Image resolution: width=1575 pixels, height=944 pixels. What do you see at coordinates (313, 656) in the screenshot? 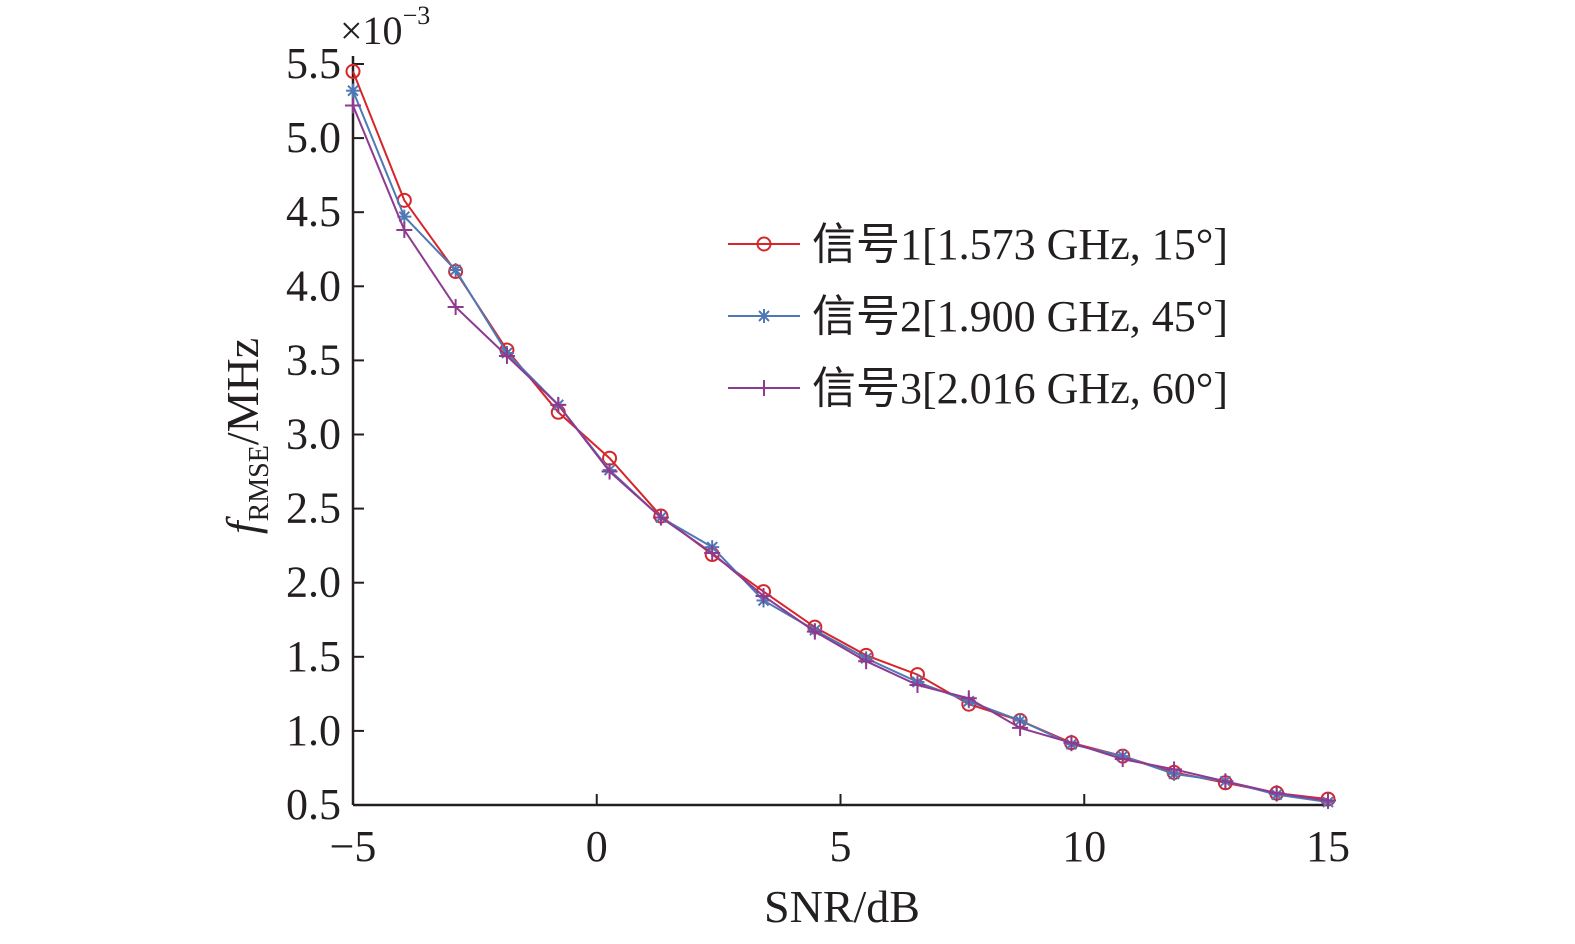
I see `y-tick-label: 1.5` at bounding box center [313, 656].